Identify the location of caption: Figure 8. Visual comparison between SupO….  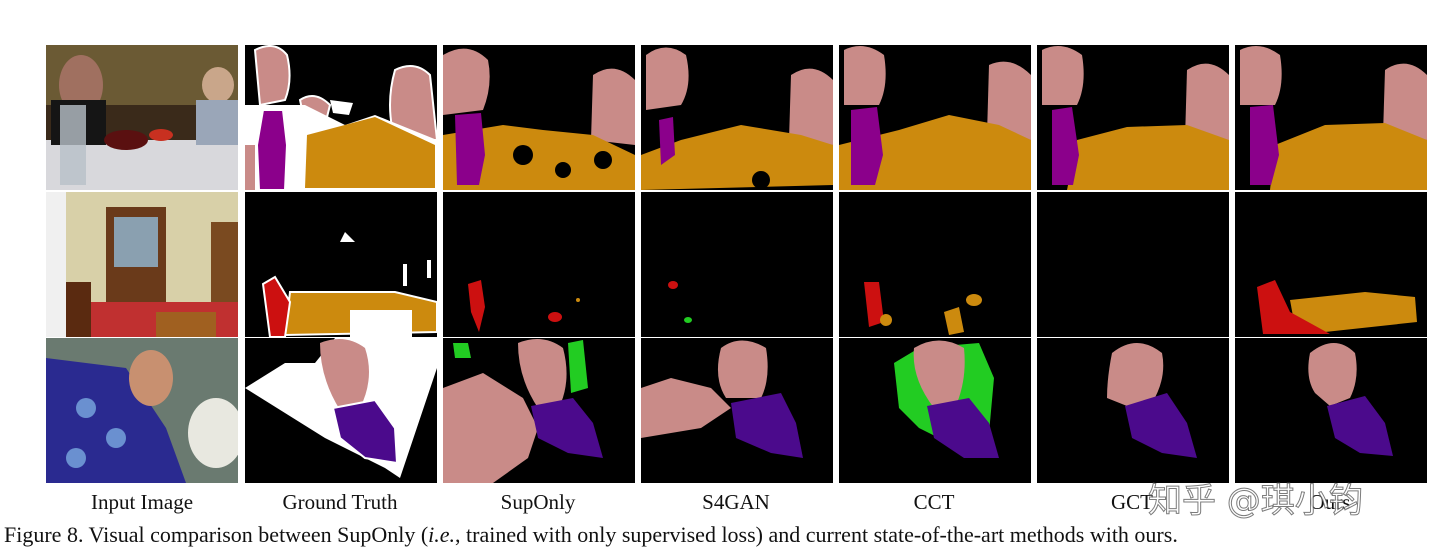
(591, 534).